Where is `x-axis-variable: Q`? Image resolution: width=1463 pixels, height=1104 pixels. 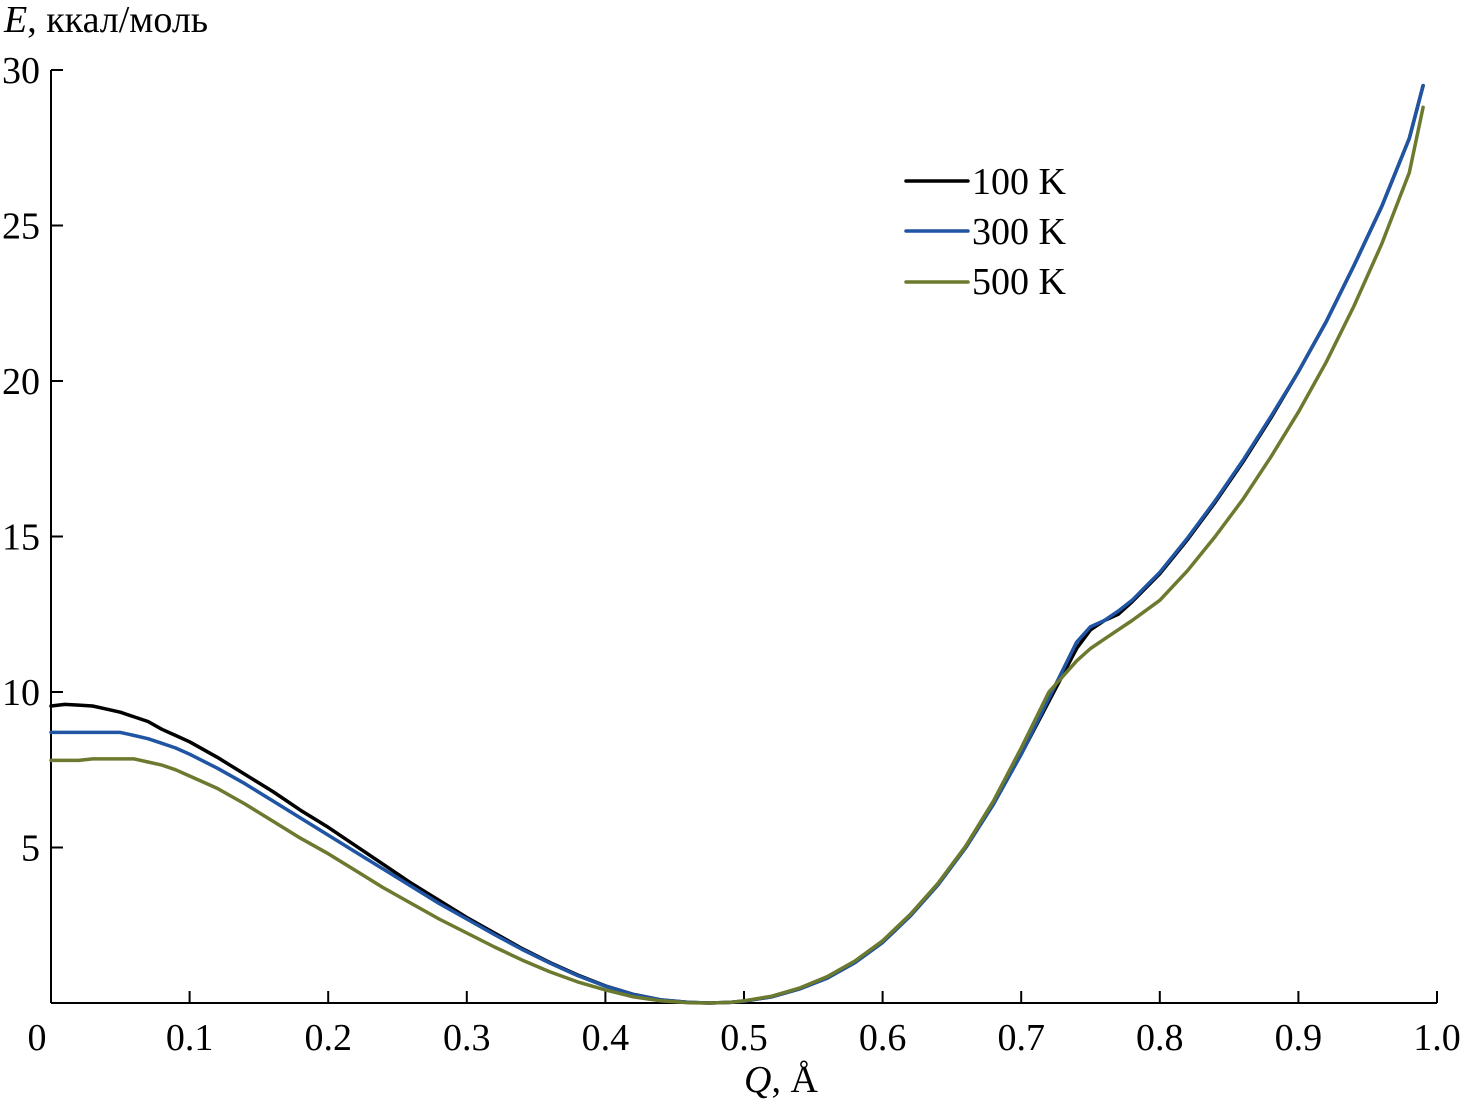
x-axis-variable: Q is located at coordinates (757, 1080).